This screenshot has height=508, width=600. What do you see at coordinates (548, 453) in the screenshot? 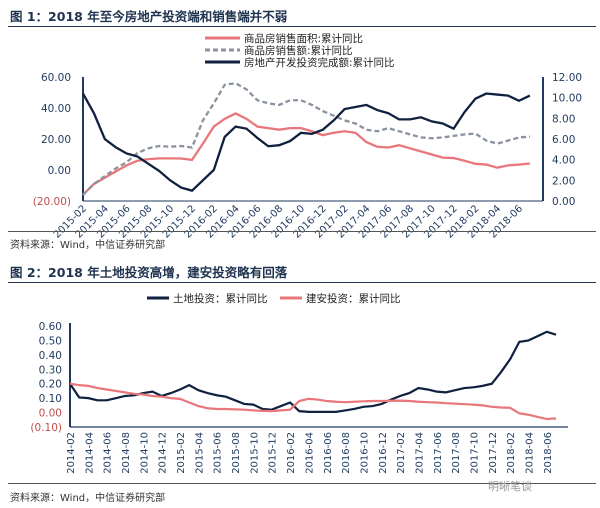
I see `x-tick-label: 2018-06` at bounding box center [548, 453].